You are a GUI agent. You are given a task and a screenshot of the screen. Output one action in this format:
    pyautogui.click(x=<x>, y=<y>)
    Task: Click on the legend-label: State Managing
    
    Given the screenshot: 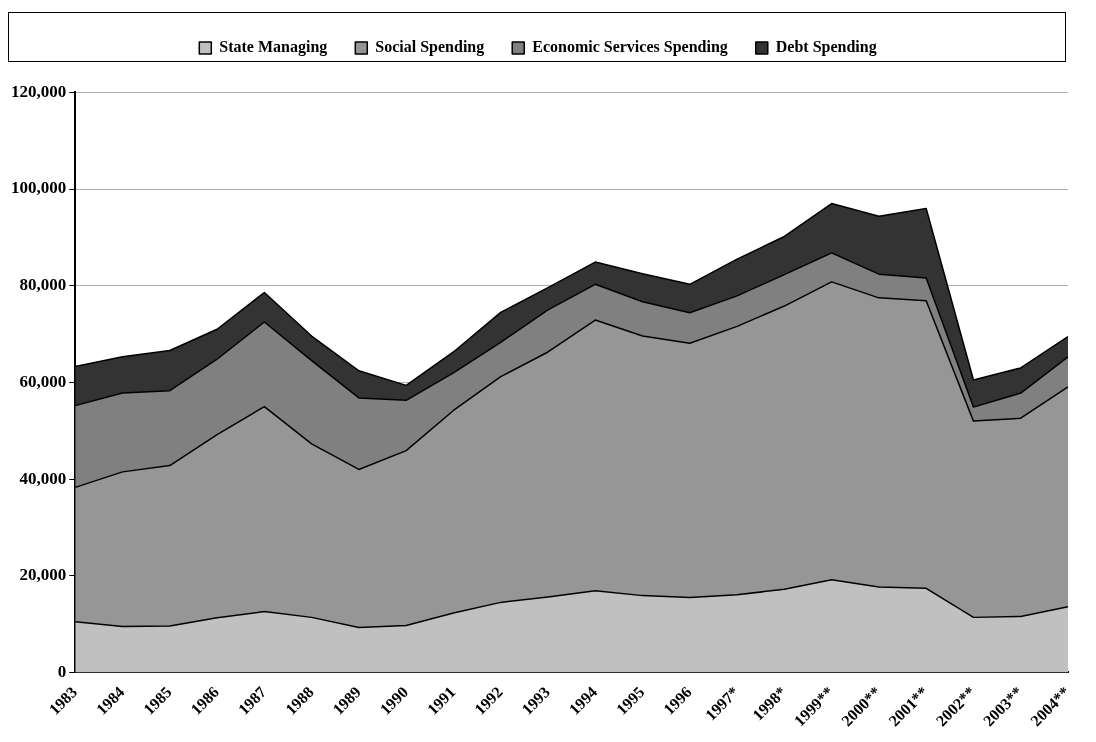 What is the action you would take?
    pyautogui.click(x=273, y=47)
    